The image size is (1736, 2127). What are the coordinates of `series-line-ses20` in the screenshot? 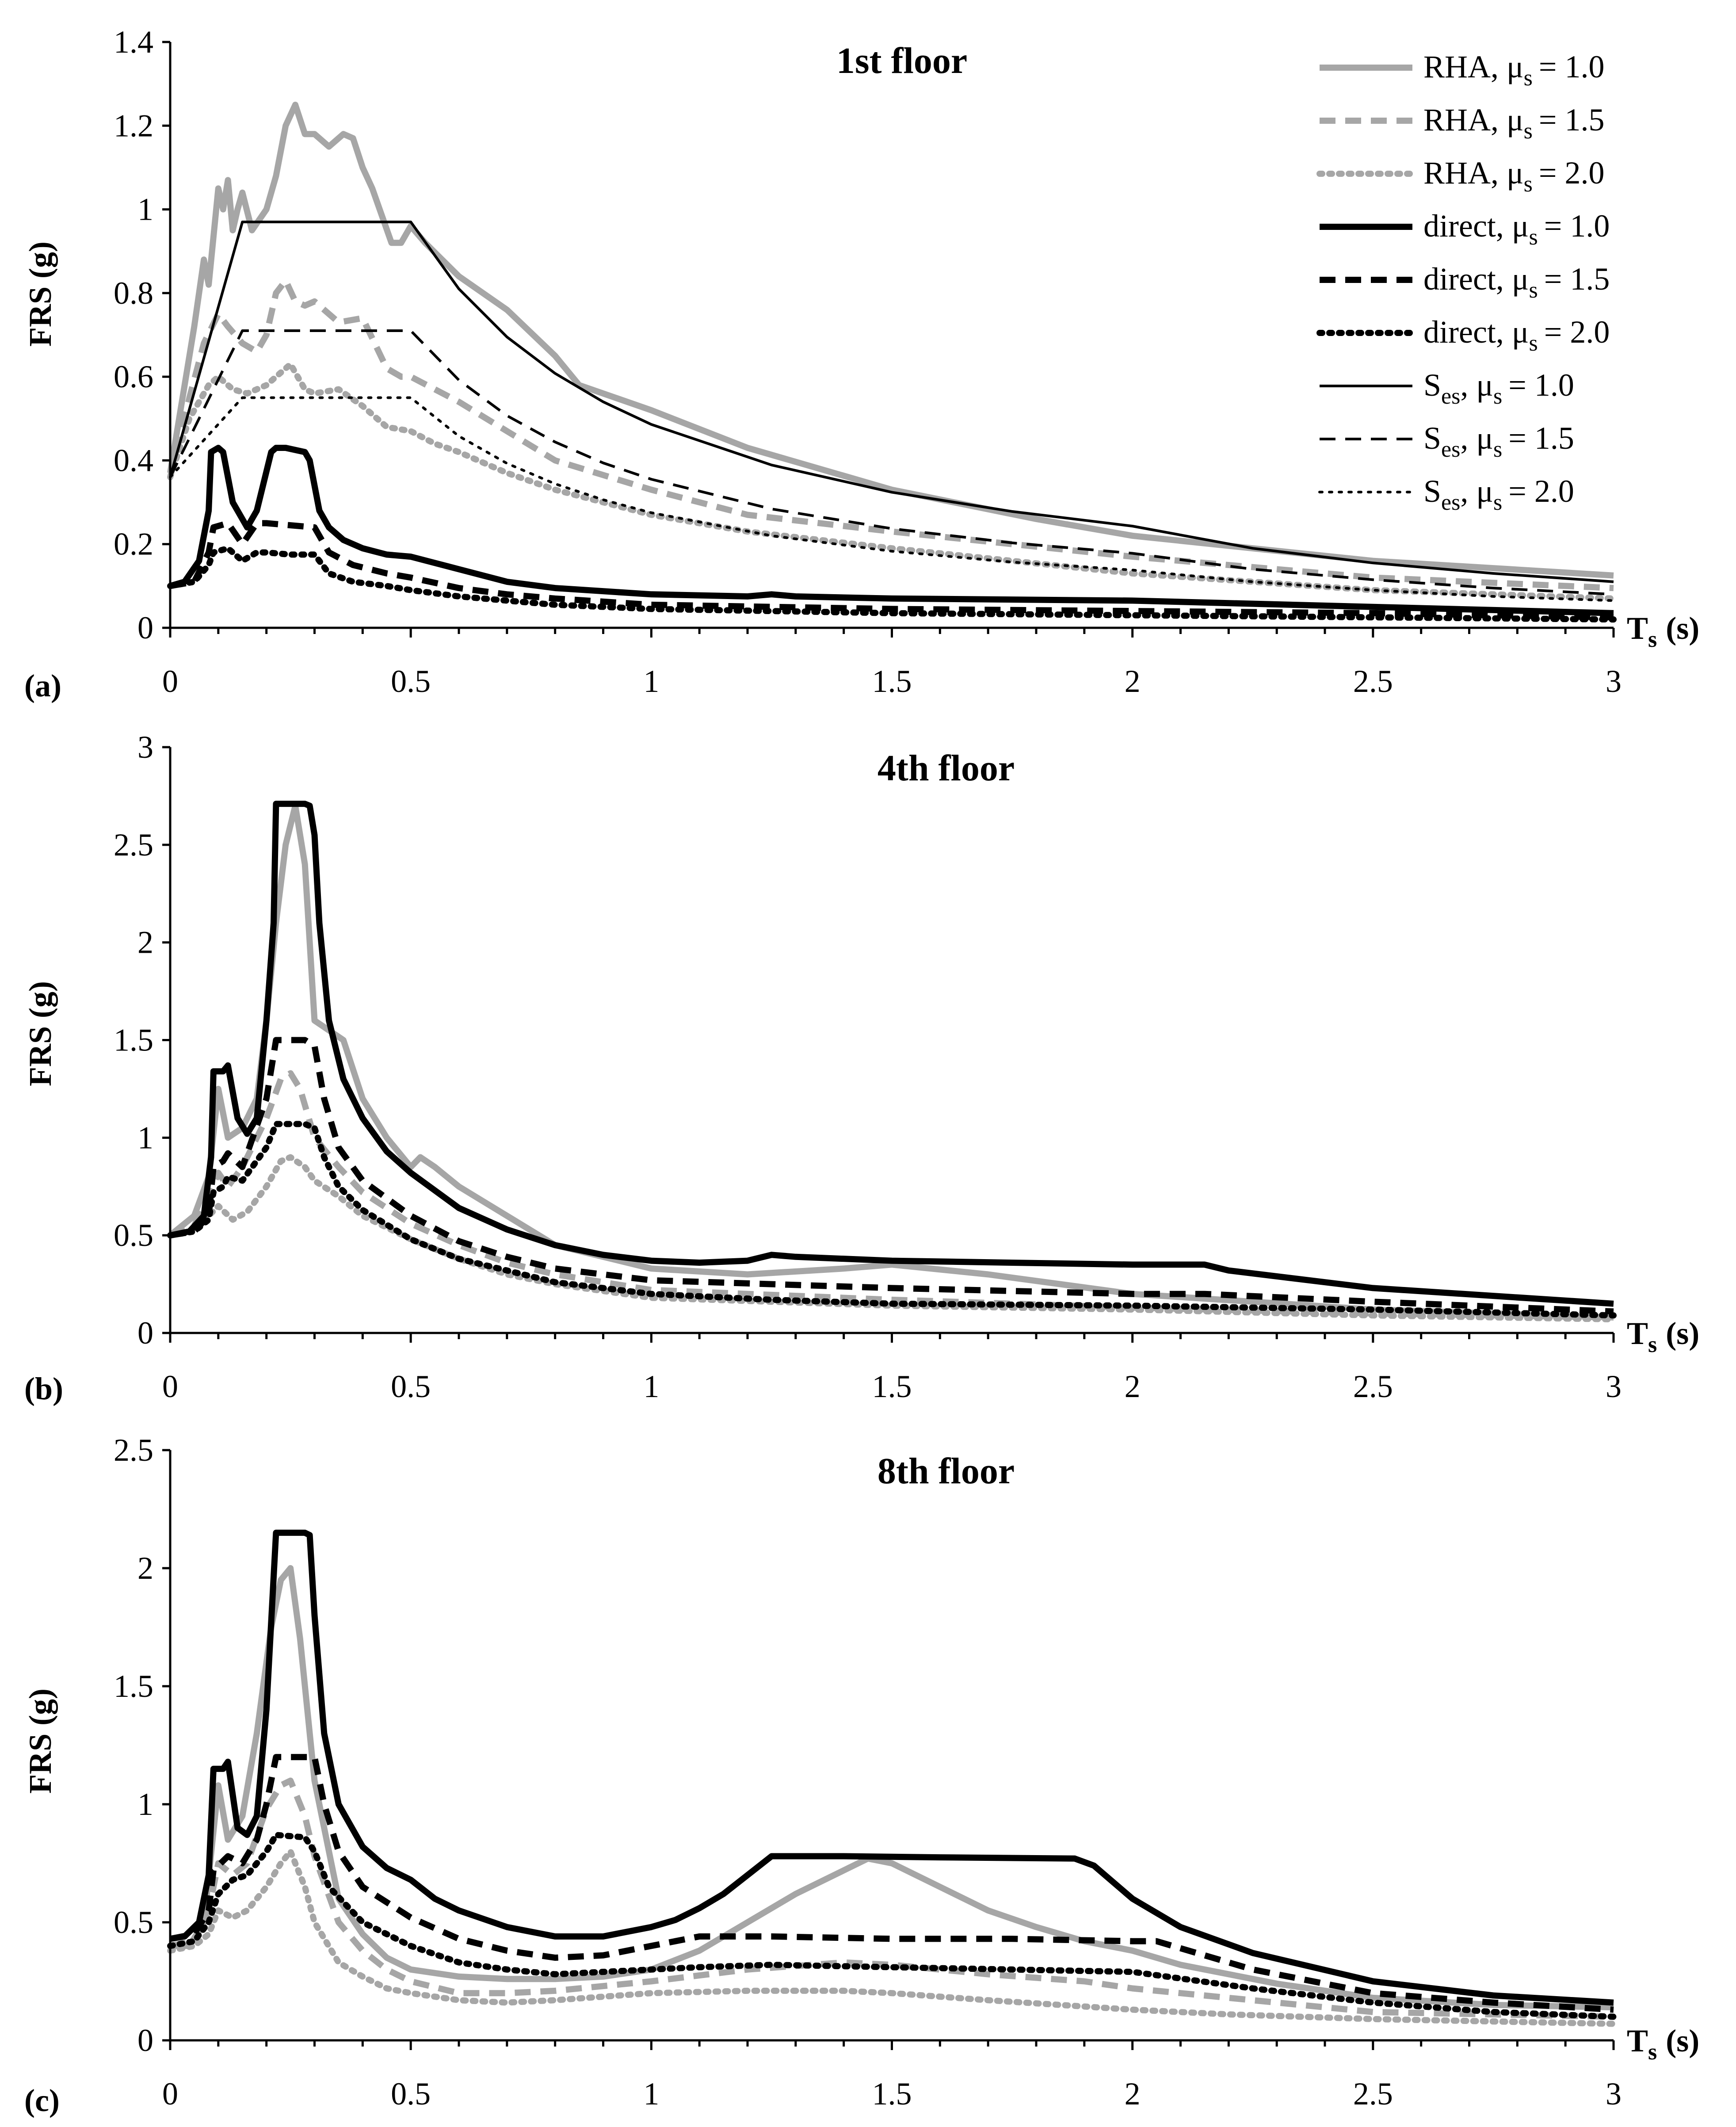 It's located at (892, 499).